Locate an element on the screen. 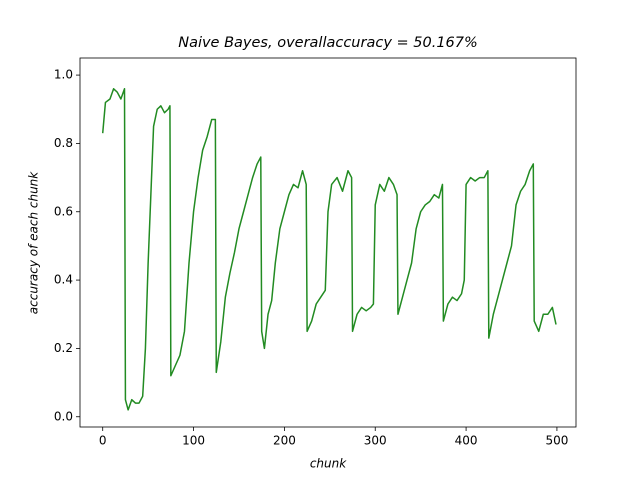  x-tick-label: 500 is located at coordinates (556, 441).